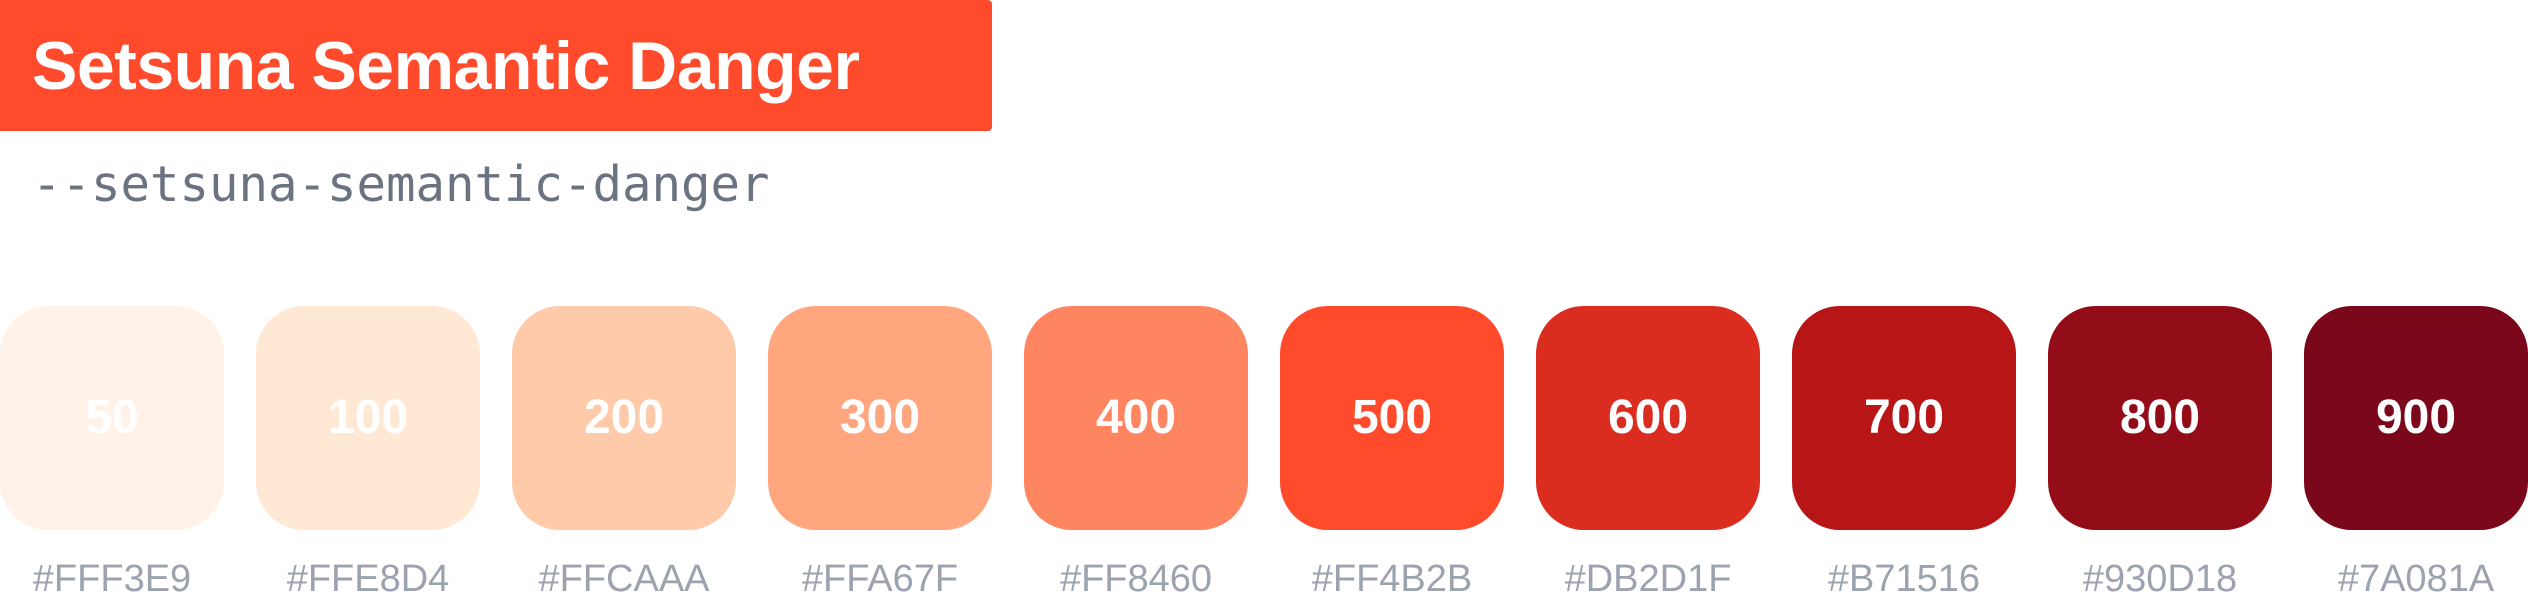  I want to click on swatch-chip: 100, so click(368, 418).